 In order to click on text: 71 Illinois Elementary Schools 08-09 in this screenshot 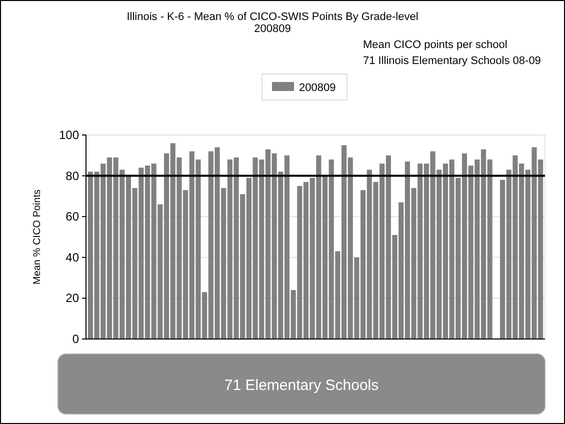, I will do `click(452, 61)`.